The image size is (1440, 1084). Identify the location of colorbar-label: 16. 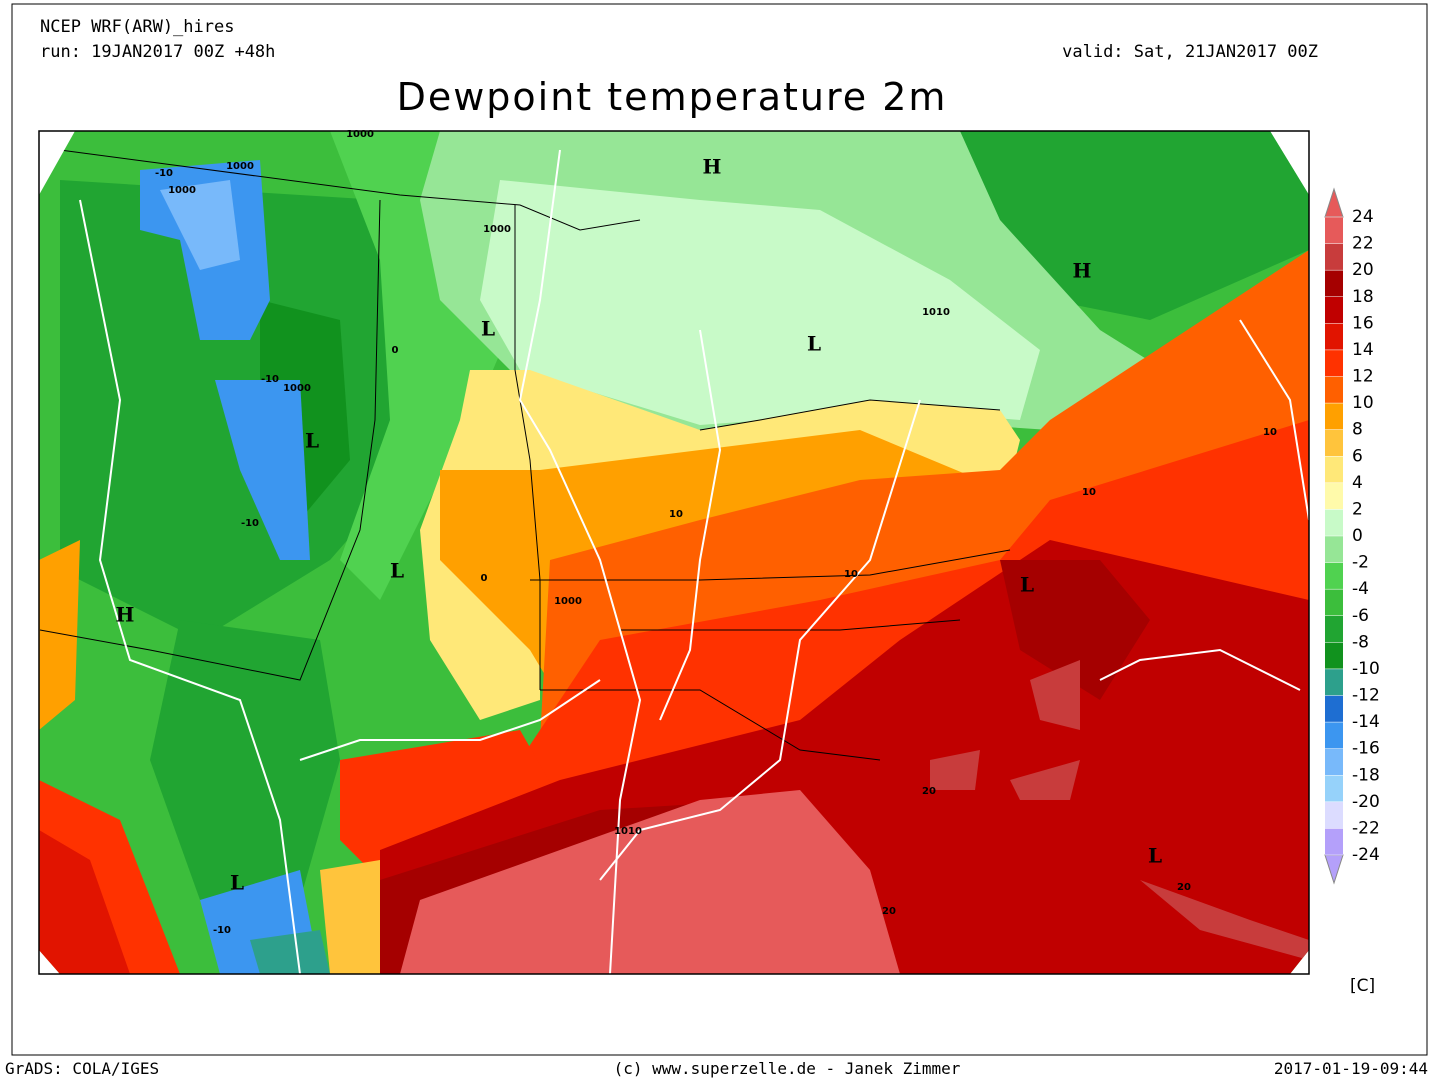
(1363, 323).